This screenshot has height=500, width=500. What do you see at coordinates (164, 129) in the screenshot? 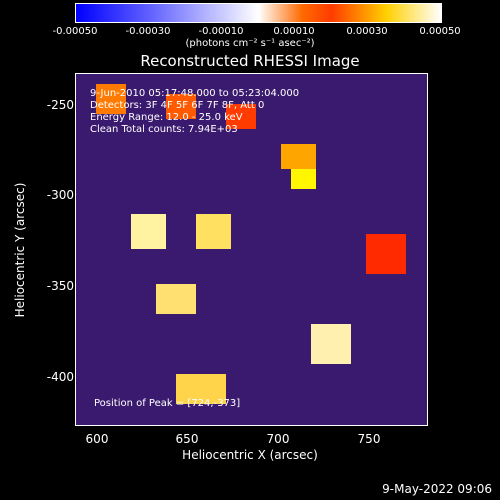
I see `clean-total-counts: Clean Total counts: 7.94E+03` at bounding box center [164, 129].